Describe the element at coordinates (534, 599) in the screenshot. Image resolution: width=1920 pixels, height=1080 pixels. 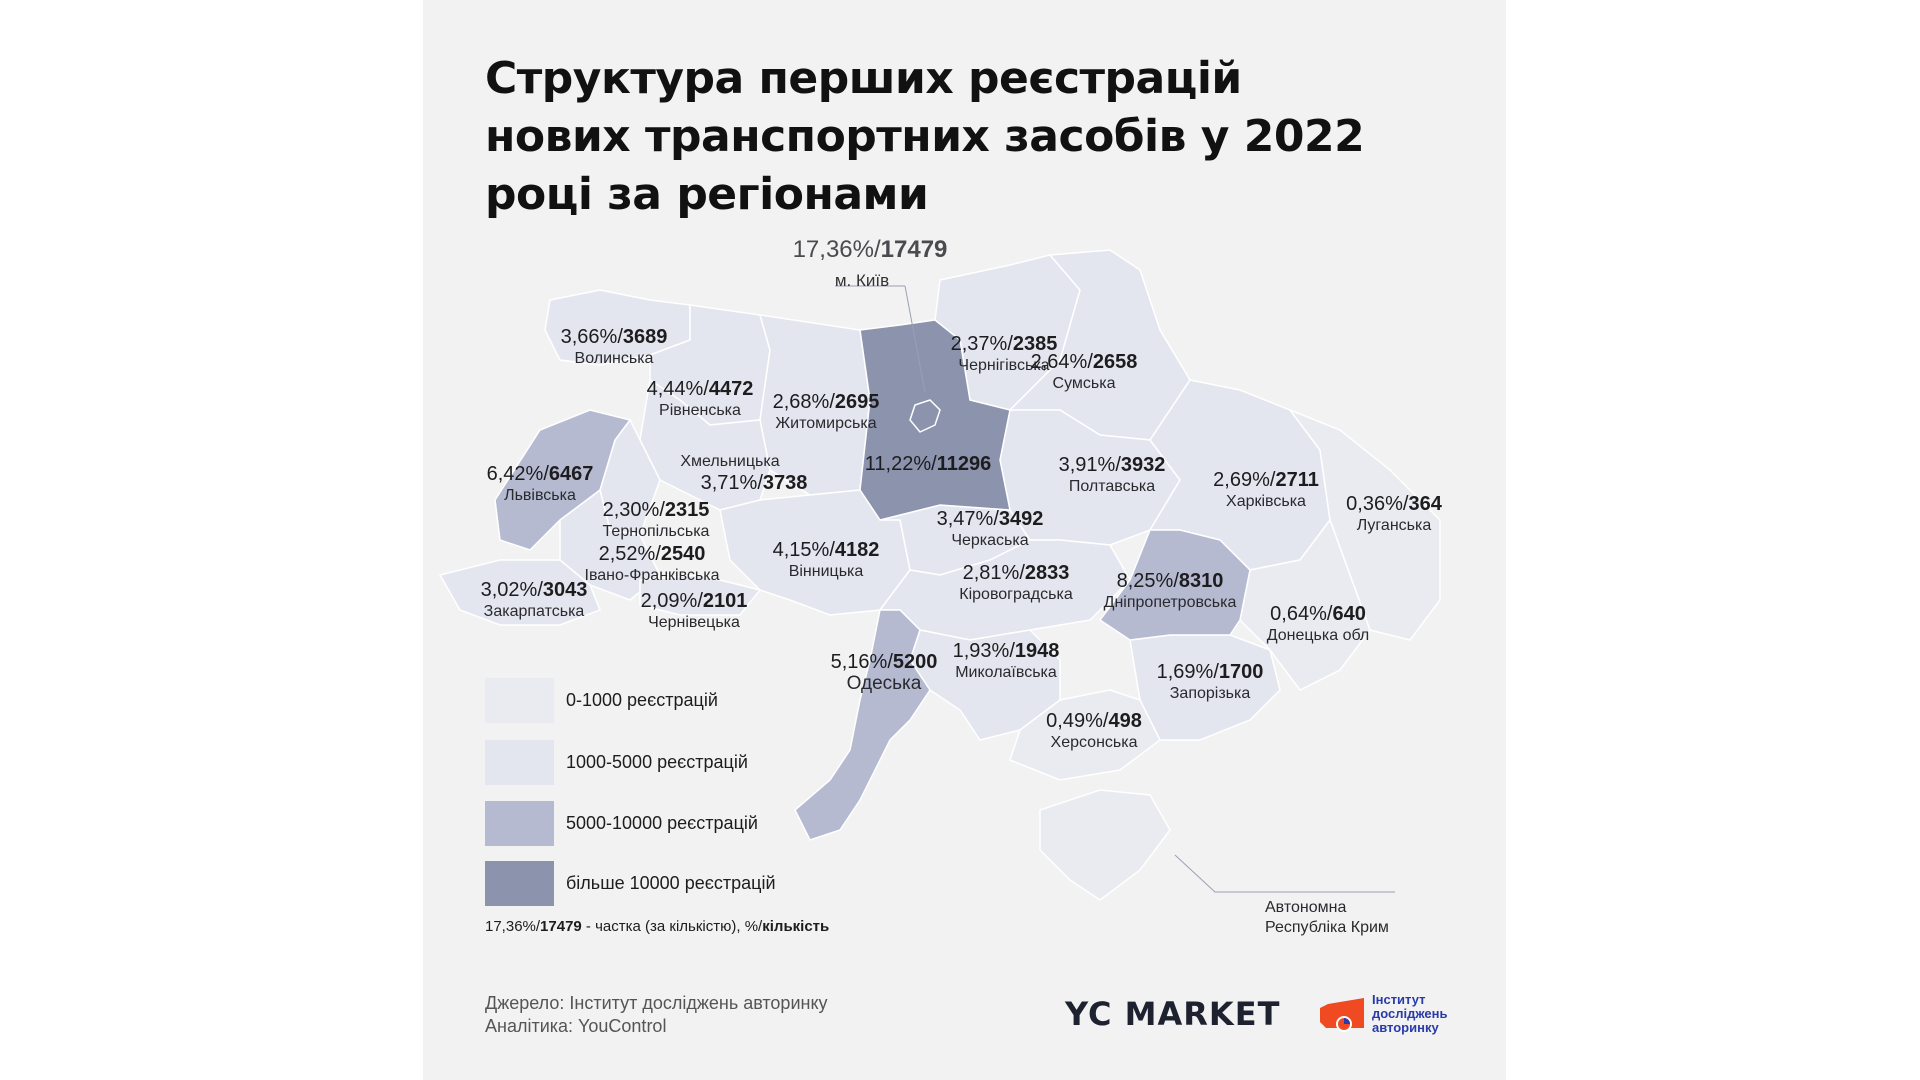
I see `label-zakarpatska: 3,02%/3043 Закарпатська` at that location.